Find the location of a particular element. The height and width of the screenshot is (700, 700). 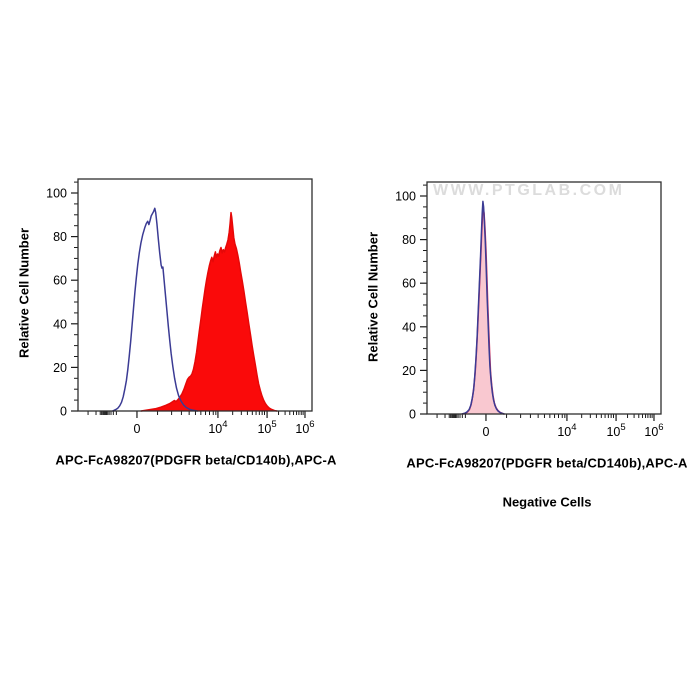

right-x-axis-title: APC-FcA98207(PDGFR beta/CD140b),APC-A is located at coordinates (547, 463).